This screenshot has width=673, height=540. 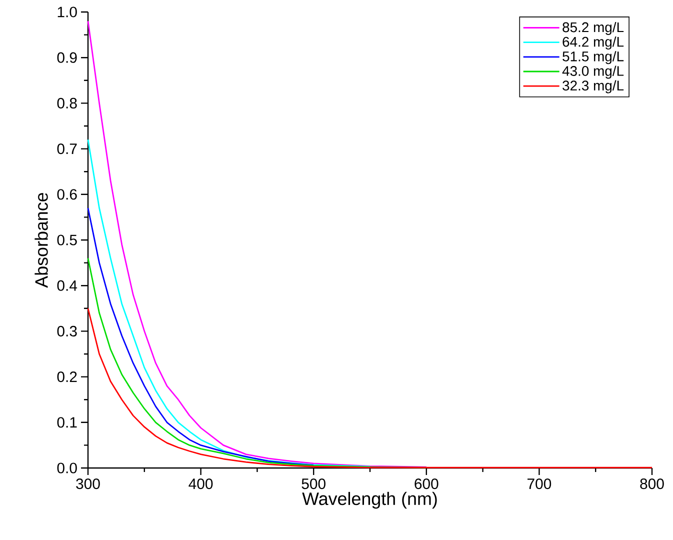 What do you see at coordinates (67, 377) in the screenshot?
I see `y-tick-label: 0.2` at bounding box center [67, 377].